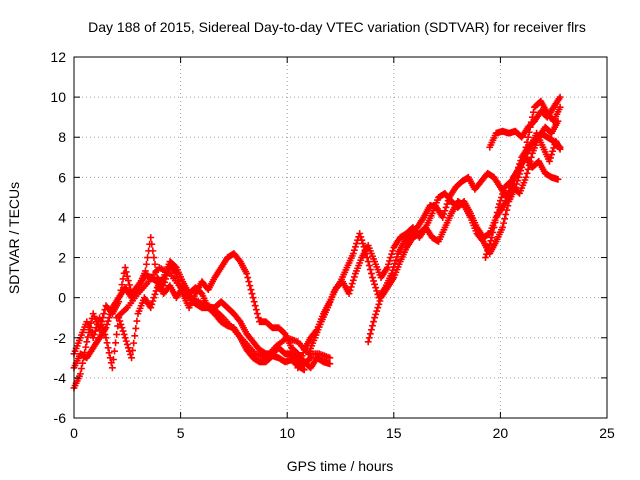  Describe the element at coordinates (58, 57) in the screenshot. I see `y-tick-label: 12` at that location.